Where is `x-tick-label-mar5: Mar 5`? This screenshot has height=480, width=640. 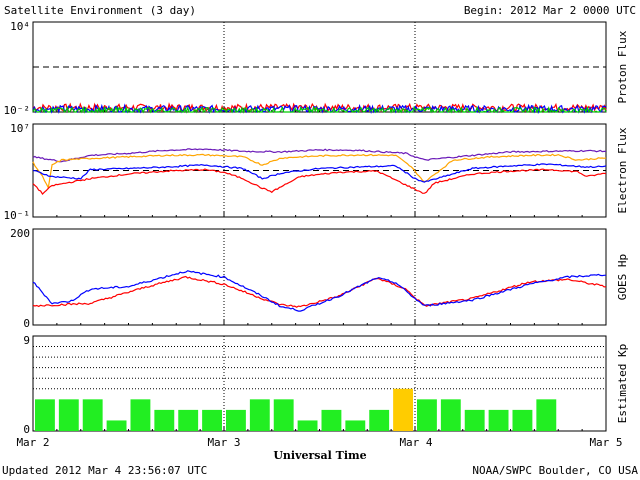 x-tick-label-mar5: Mar 5 is located at coordinates (605, 442).